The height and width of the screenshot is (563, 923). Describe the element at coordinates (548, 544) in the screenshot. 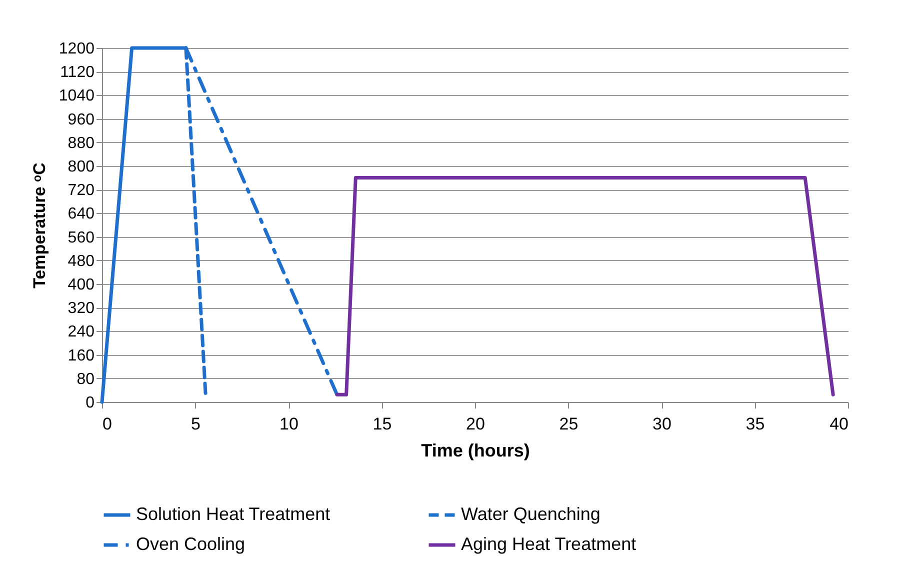

I see `legend-label: Aging Heat Treatment` at that location.